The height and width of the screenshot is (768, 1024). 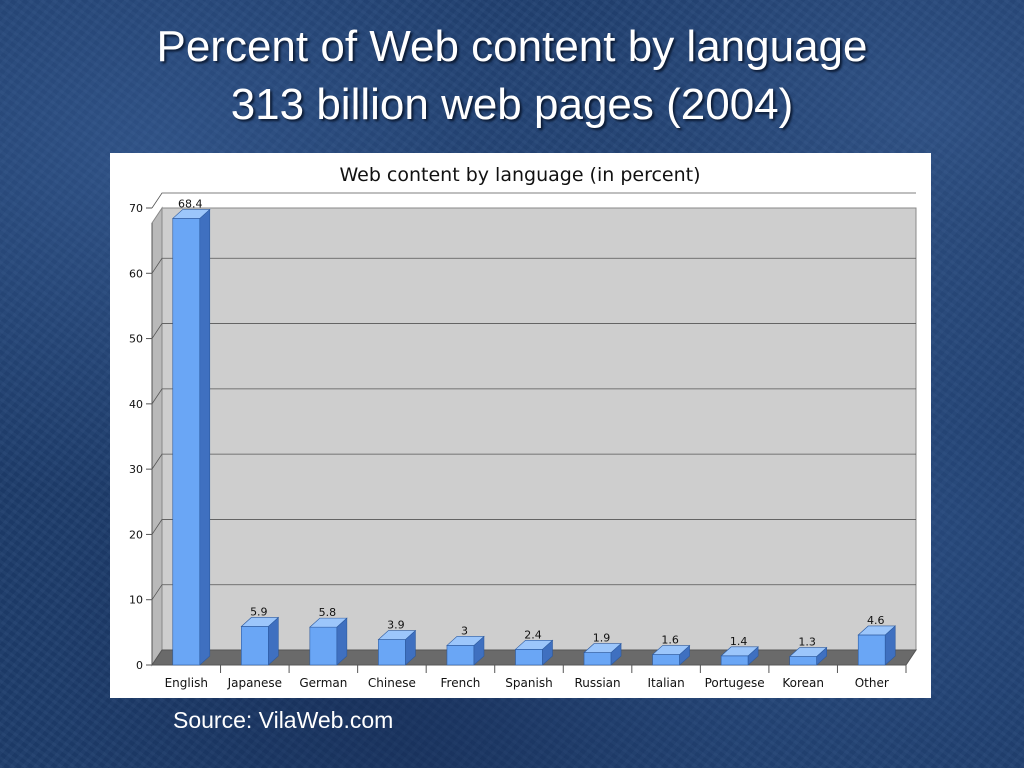 I want to click on slide-title-line-1: Percent of Web content by language, so click(x=512, y=46).